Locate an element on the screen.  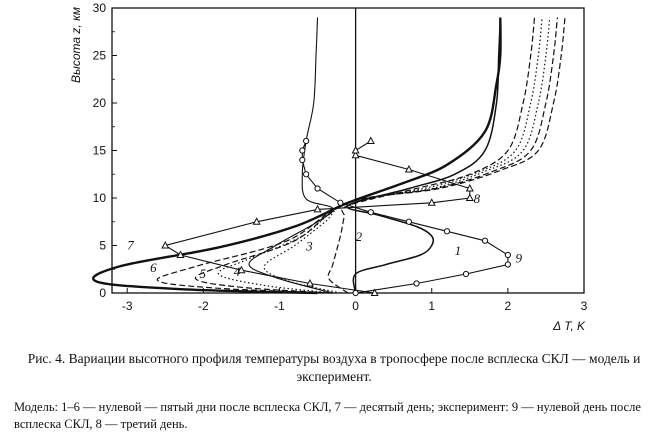
series-line-thin is located at coordinates (291, 155).